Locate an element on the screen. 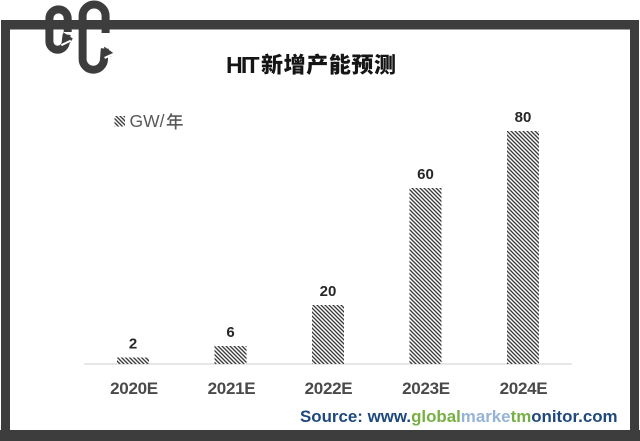  svg-text: 2024E is located at coordinates (524, 388).